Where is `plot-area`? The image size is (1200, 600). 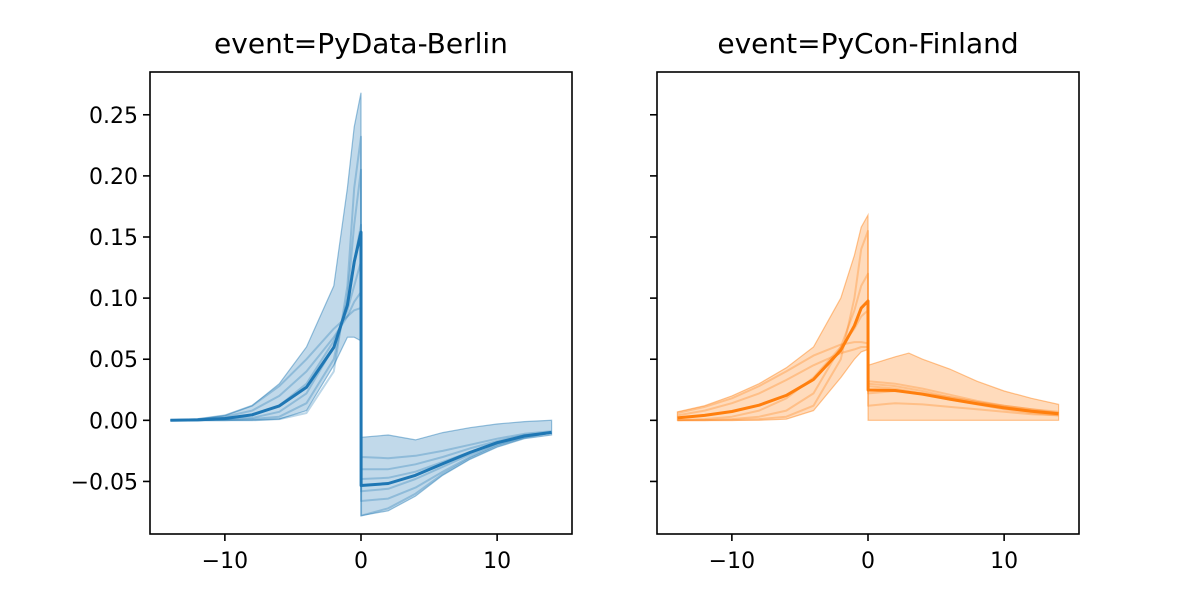 plot-area is located at coordinates (868, 317).